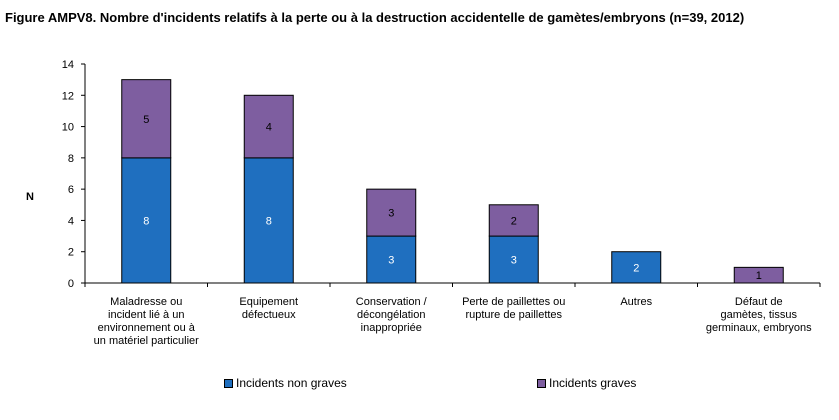 The width and height of the screenshot is (839, 420). I want to click on x-category-label: Autres, so click(636, 302).